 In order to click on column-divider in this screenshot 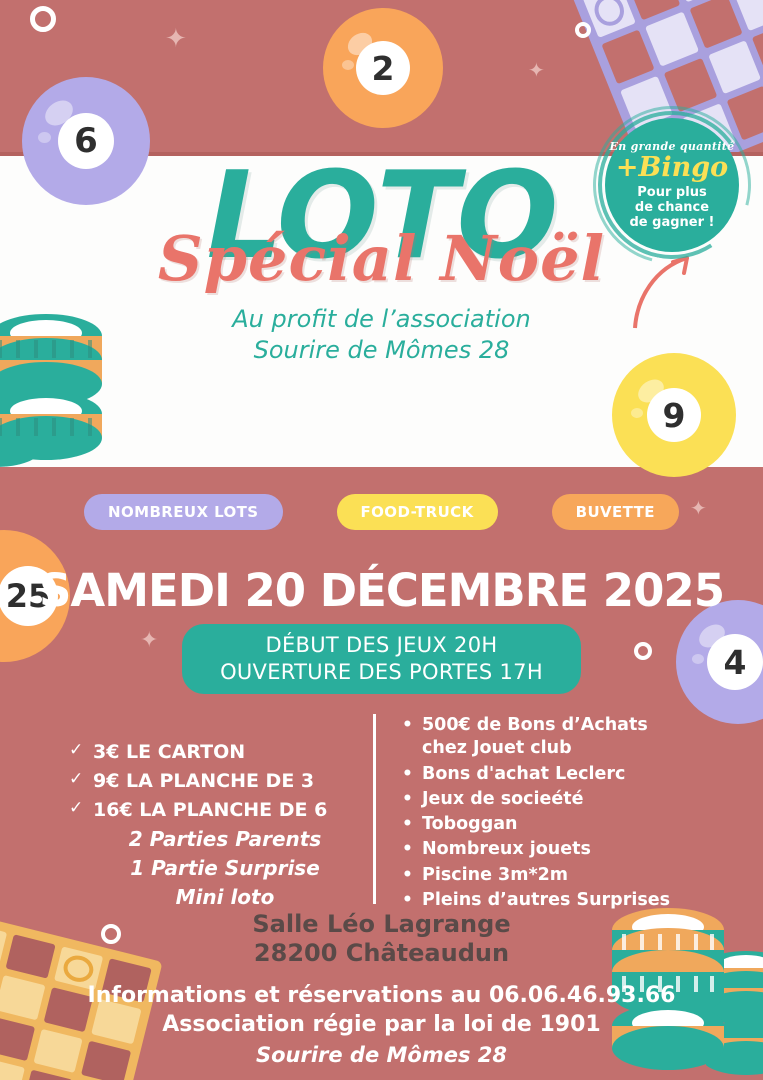, I will do `click(374, 809)`.